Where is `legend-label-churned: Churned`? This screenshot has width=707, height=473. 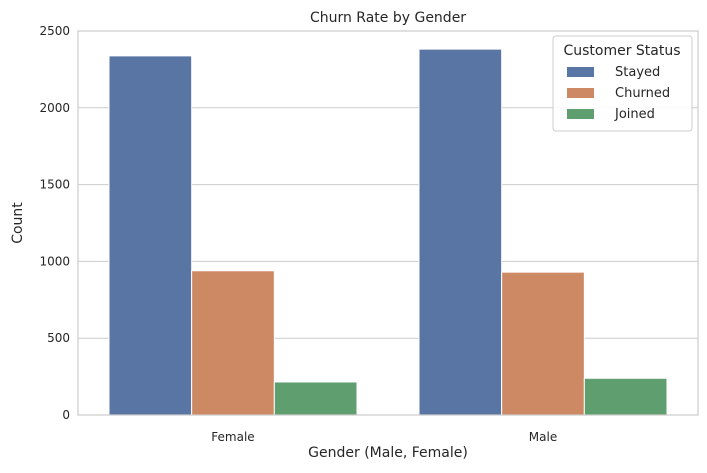 legend-label-churned: Churned is located at coordinates (642, 93).